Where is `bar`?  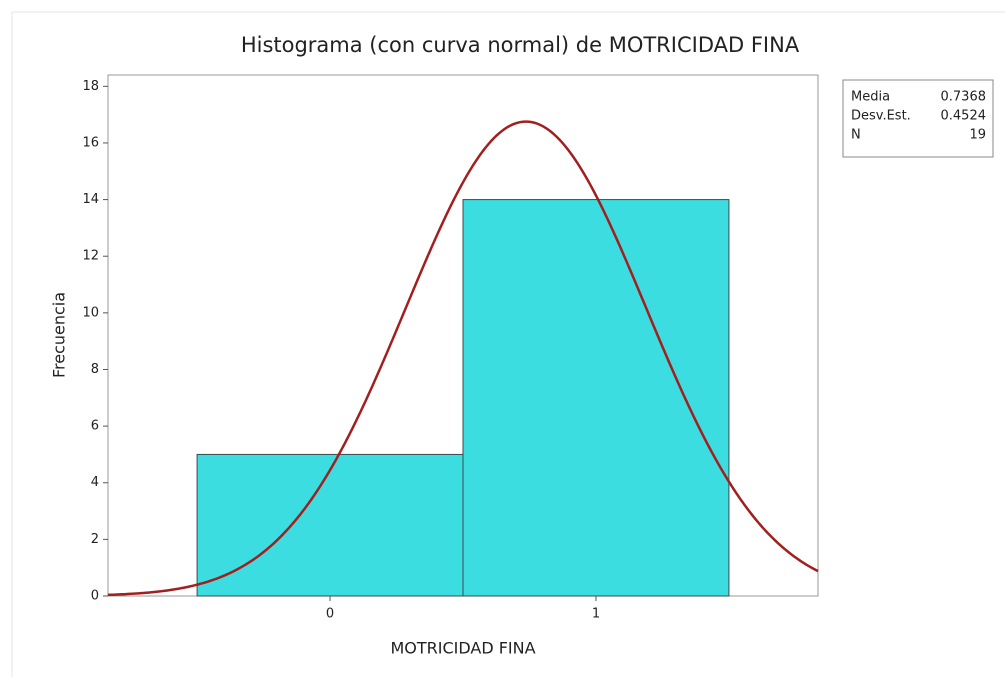 bar is located at coordinates (330, 525).